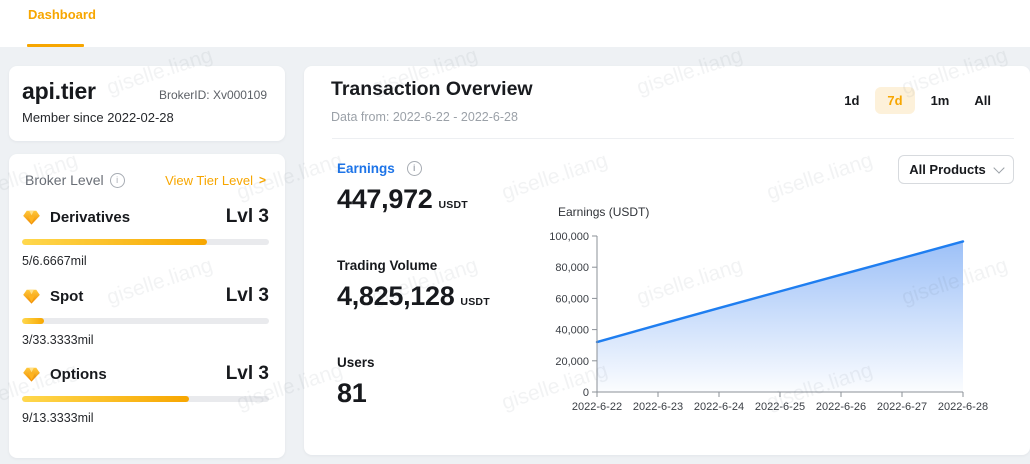 Image resolution: width=1030 pixels, height=464 pixels. Describe the element at coordinates (982, 100) in the screenshot. I see `range-button-all: All` at that location.